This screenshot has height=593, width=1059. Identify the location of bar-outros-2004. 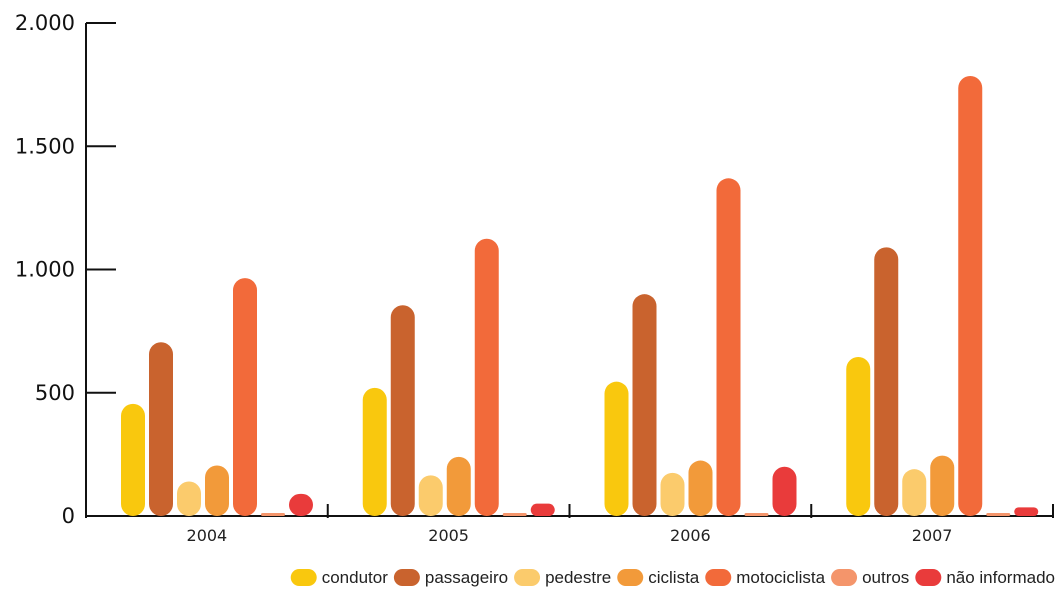
(273, 514).